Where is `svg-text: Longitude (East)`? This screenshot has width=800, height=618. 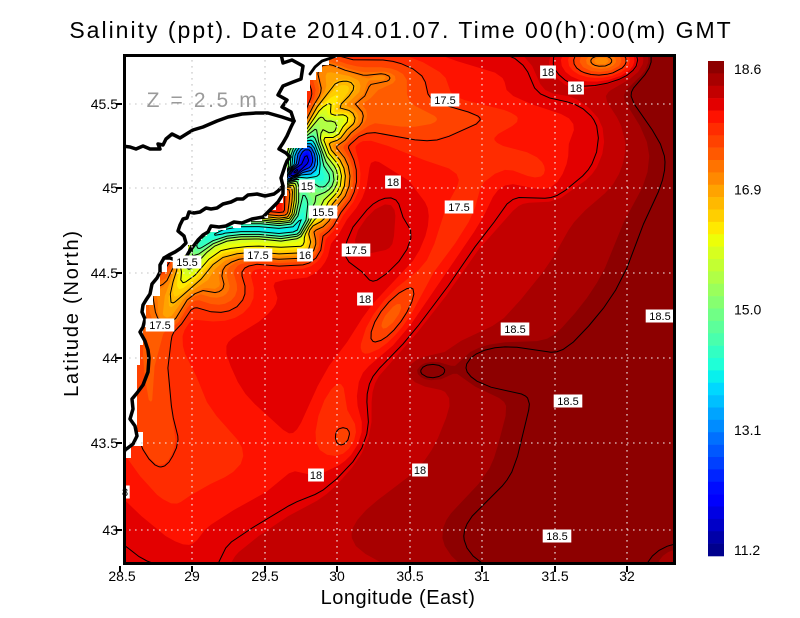 svg-text: Longitude (East) is located at coordinates (398, 598).